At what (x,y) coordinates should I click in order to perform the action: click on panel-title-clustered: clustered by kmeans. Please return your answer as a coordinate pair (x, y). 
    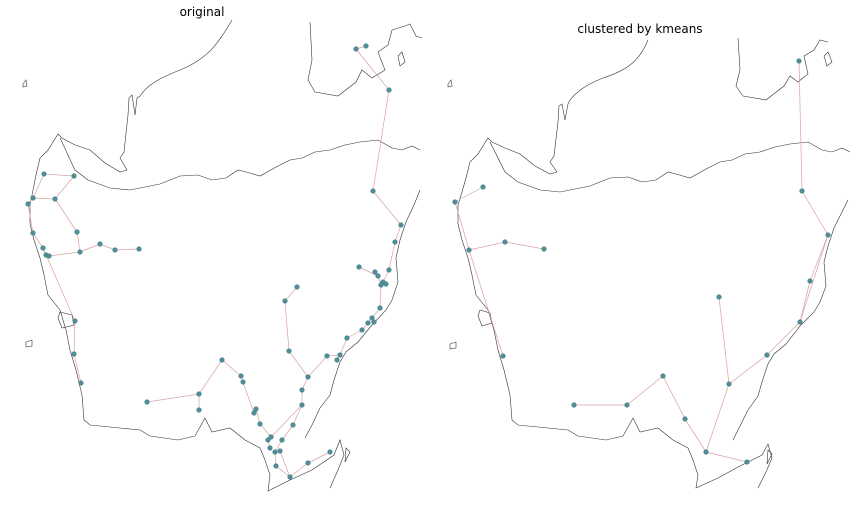
    Looking at the image, I should click on (640, 29).